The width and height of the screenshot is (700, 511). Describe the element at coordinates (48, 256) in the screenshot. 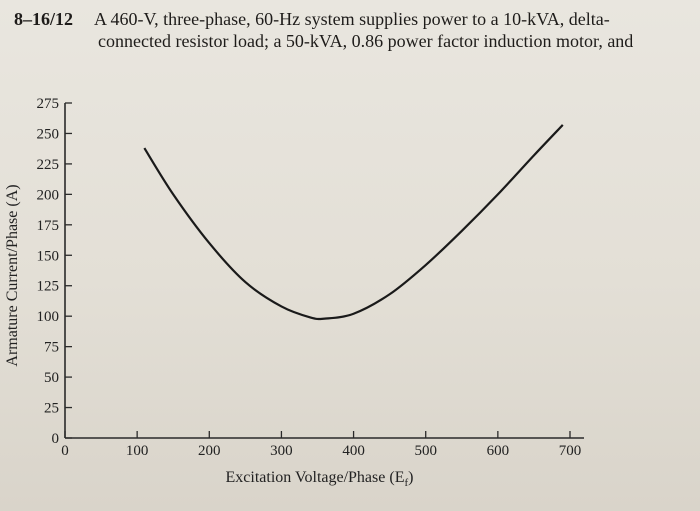

I see `y-tick-label: 150` at that location.